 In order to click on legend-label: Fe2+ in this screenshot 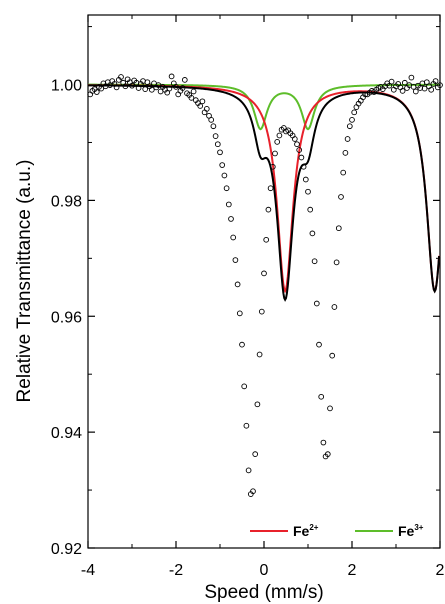, I will do `click(306, 531)`.